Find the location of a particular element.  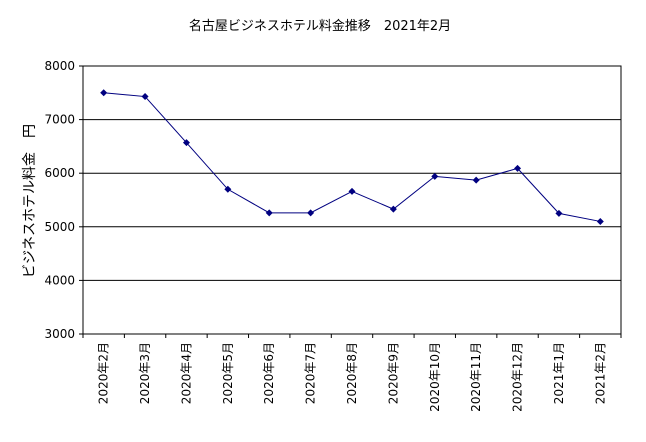

y-axis-label: ビジネスホテル料金 円 is located at coordinates (30, 201).